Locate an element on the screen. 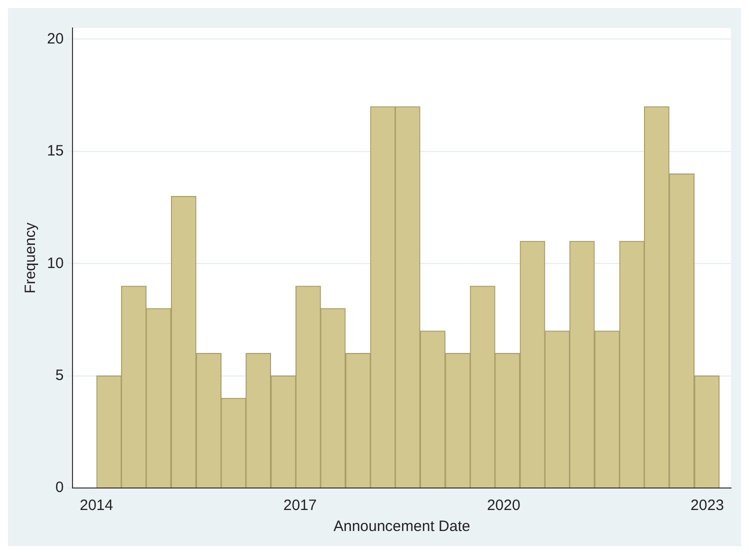 This screenshot has height=554, width=749. y-tick-label: 20 is located at coordinates (55, 39).